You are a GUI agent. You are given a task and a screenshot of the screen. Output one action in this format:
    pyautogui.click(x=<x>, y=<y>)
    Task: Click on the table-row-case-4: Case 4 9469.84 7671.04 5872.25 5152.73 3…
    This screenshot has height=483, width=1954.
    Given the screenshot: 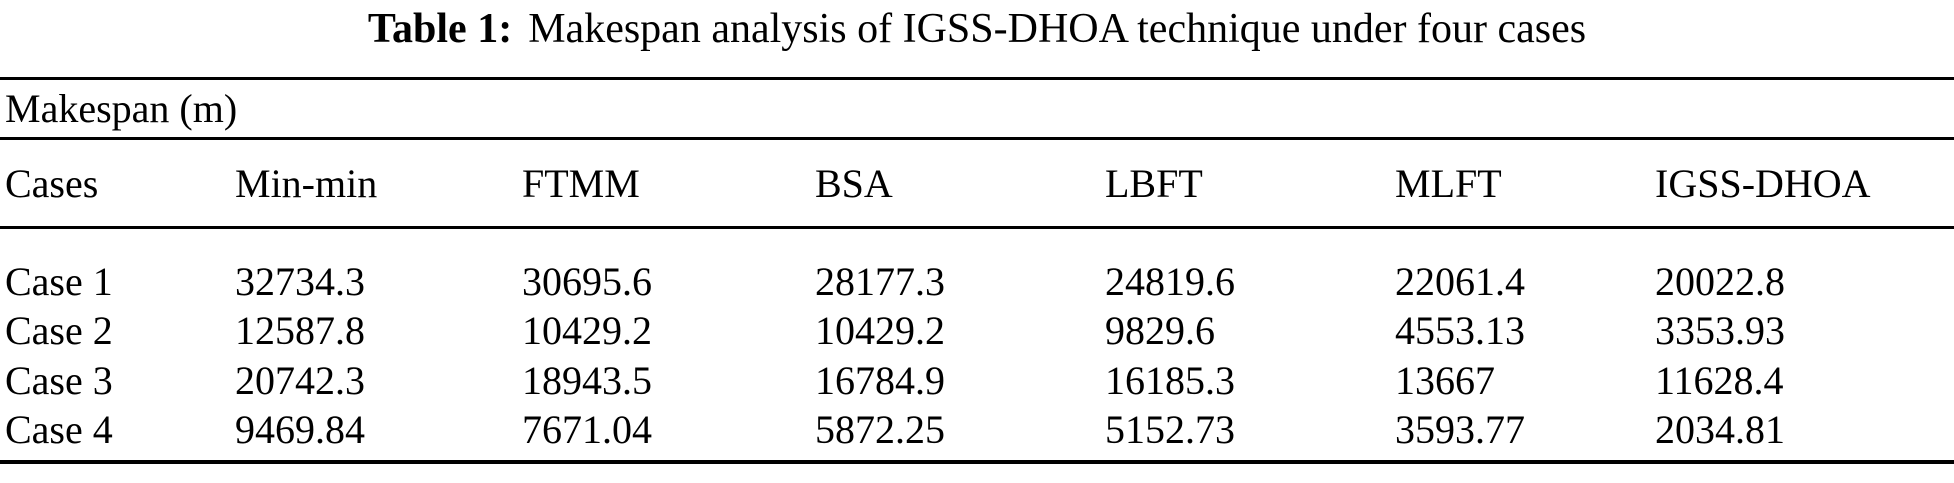 What is the action you would take?
    pyautogui.click(x=977, y=434)
    